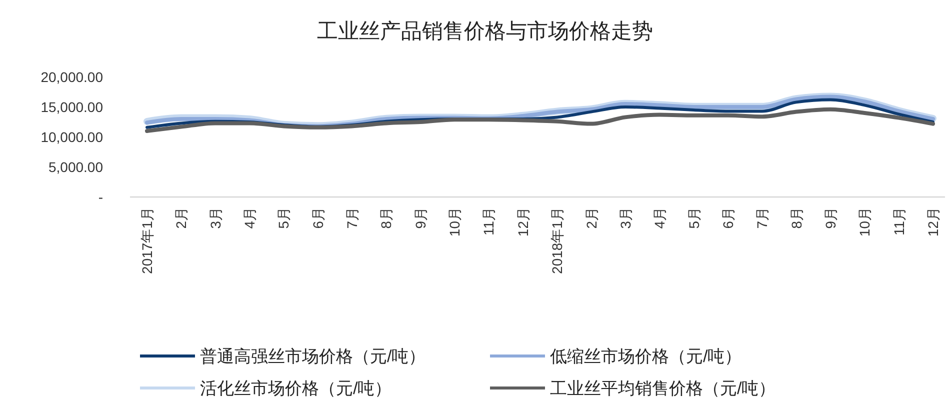  Describe the element at coordinates (663, 388) in the screenshot. I see `legend-label: 工业丝平均销售价格（元/吨）` at that location.